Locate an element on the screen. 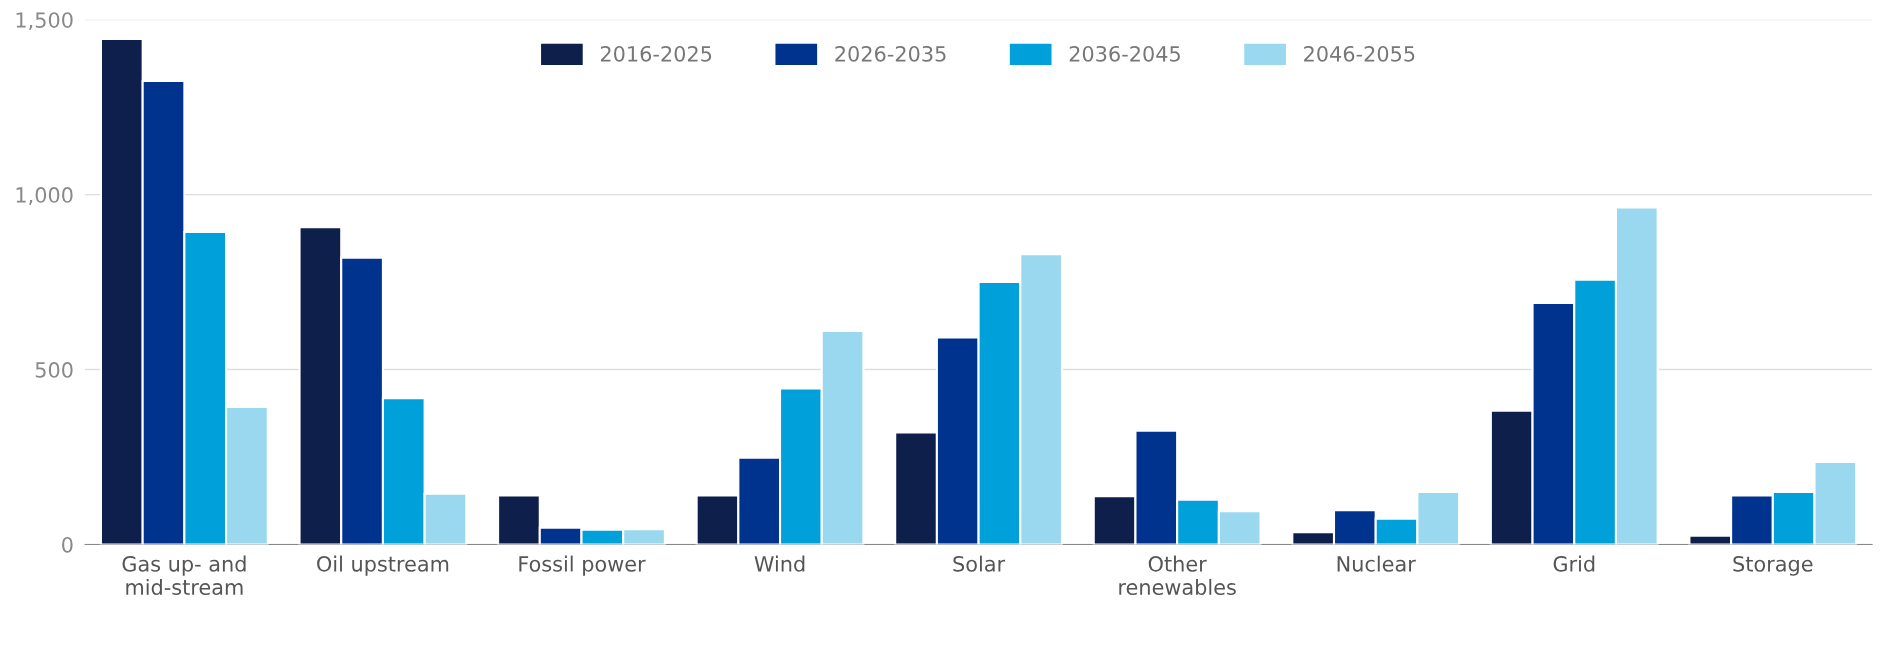  y-tick-label: 500 is located at coordinates (54, 370).